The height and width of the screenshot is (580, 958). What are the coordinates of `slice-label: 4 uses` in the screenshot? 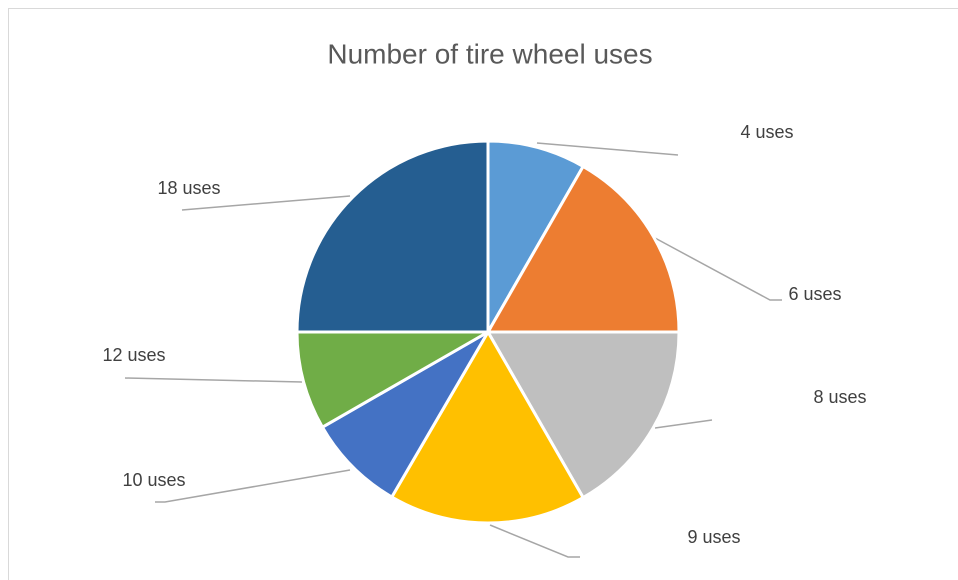 It's located at (766, 132).